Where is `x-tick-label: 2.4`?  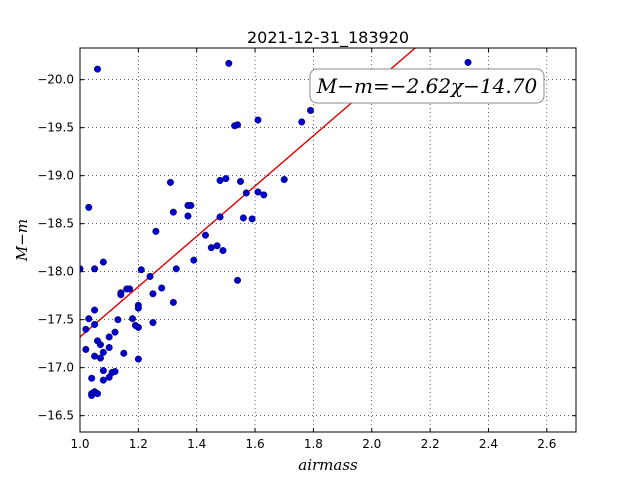 x-tick-label: 2.4 is located at coordinates (488, 444).